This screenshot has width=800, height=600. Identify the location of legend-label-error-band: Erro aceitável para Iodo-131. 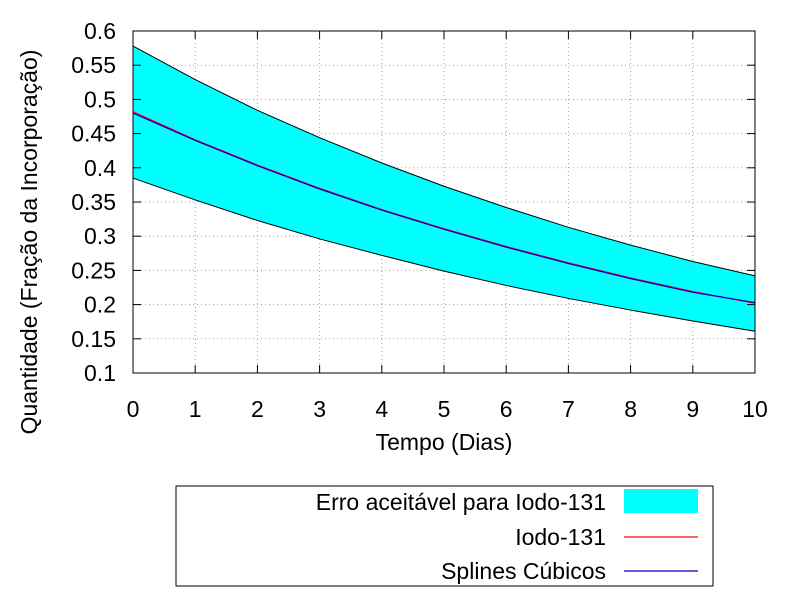
(461, 502).